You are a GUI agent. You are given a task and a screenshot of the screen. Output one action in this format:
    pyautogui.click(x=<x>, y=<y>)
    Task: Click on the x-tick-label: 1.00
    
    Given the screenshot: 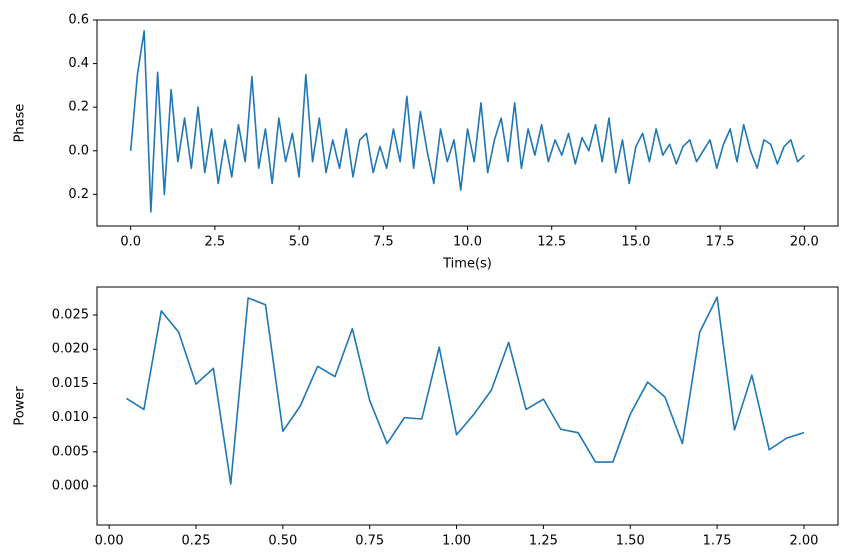 What is the action you would take?
    pyautogui.click(x=456, y=541)
    